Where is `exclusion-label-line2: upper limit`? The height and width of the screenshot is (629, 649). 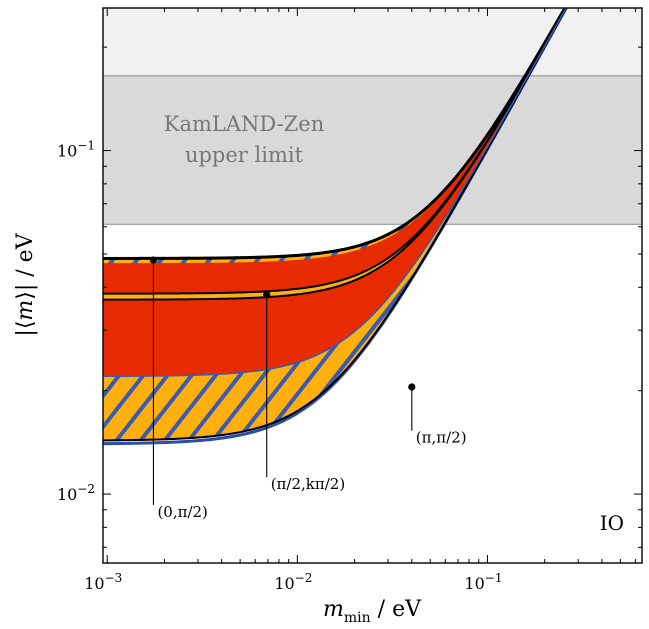
exclusion-label-line2: upper limit is located at coordinates (244, 155).